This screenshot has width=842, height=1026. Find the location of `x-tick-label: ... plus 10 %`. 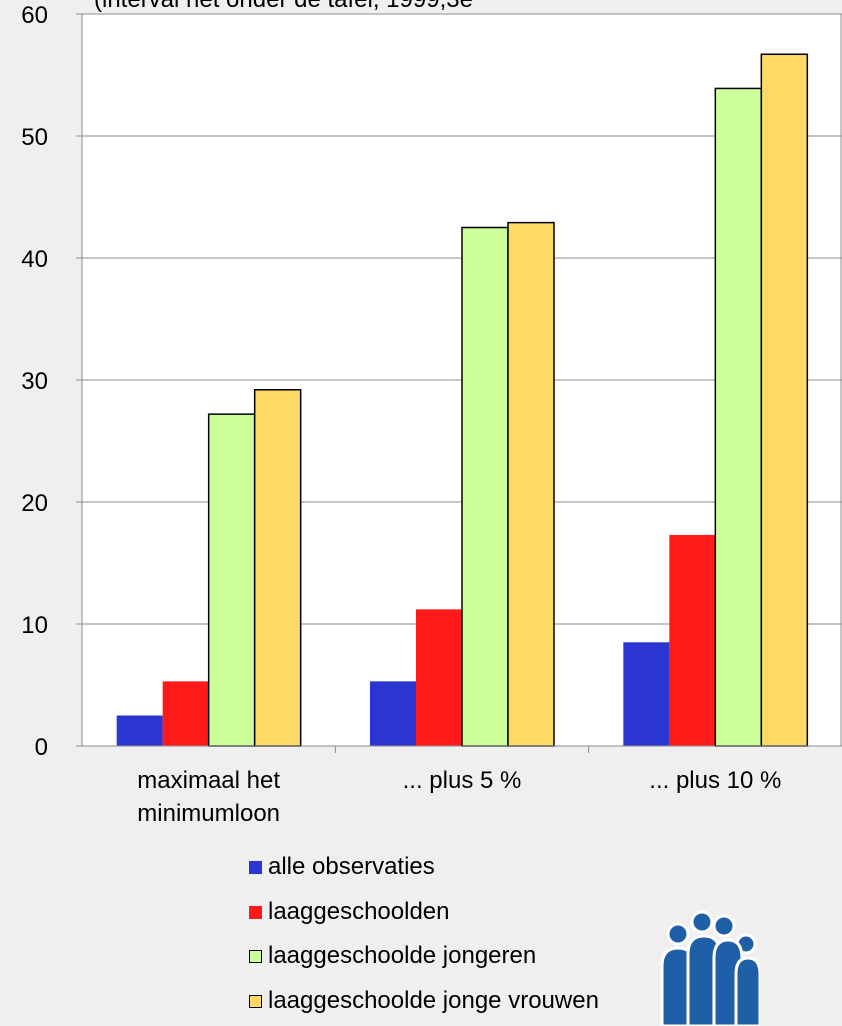

x-tick-label: ... plus 10 % is located at coordinates (715, 780).